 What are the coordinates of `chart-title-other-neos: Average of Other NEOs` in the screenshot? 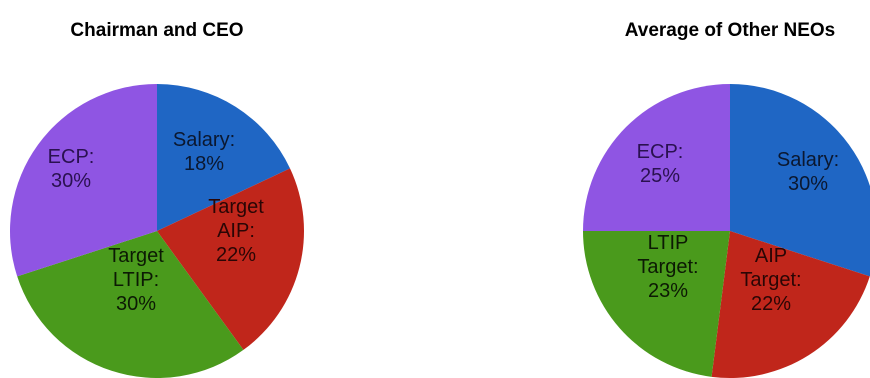 It's located at (730, 30).